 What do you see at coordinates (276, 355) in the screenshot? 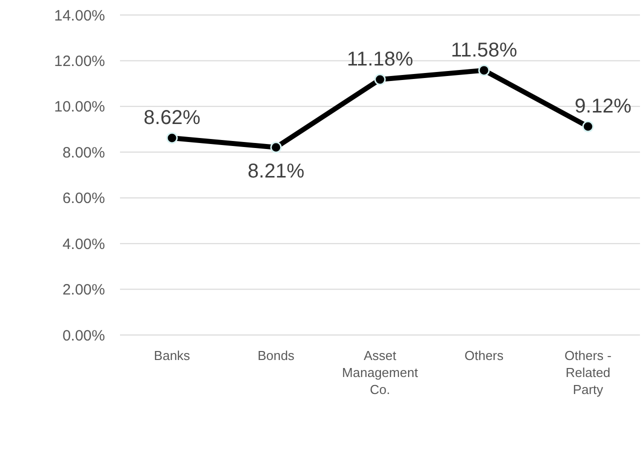
I see `x-tick-label: Bonds` at bounding box center [276, 355].